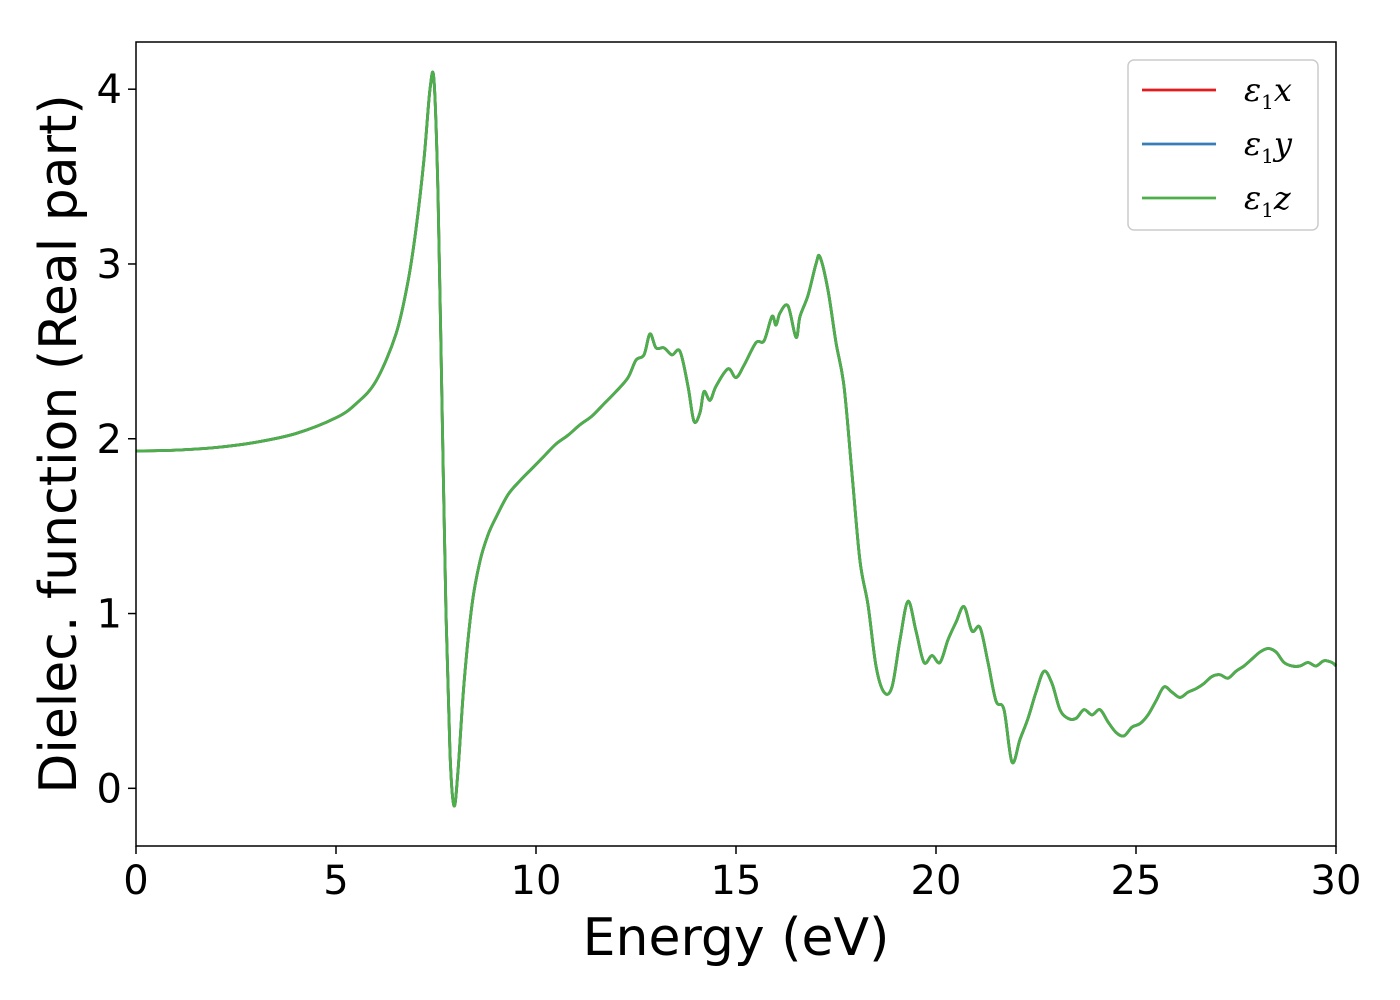  I want to click on legend-label: ε1y, so click(1268, 146).